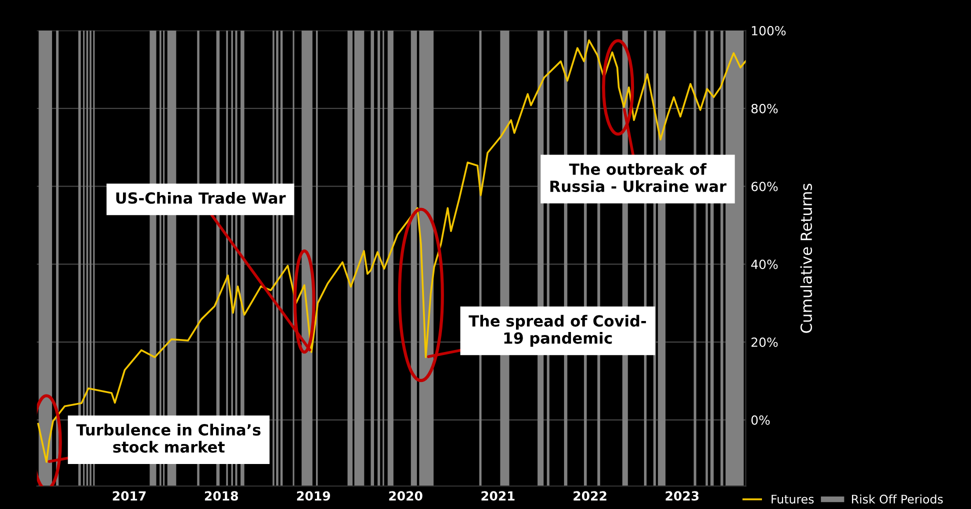 The image size is (971, 509). What do you see at coordinates (638, 177) in the screenshot?
I see `annotation: The outbreak of Russia - Ukraine war` at bounding box center [638, 177].